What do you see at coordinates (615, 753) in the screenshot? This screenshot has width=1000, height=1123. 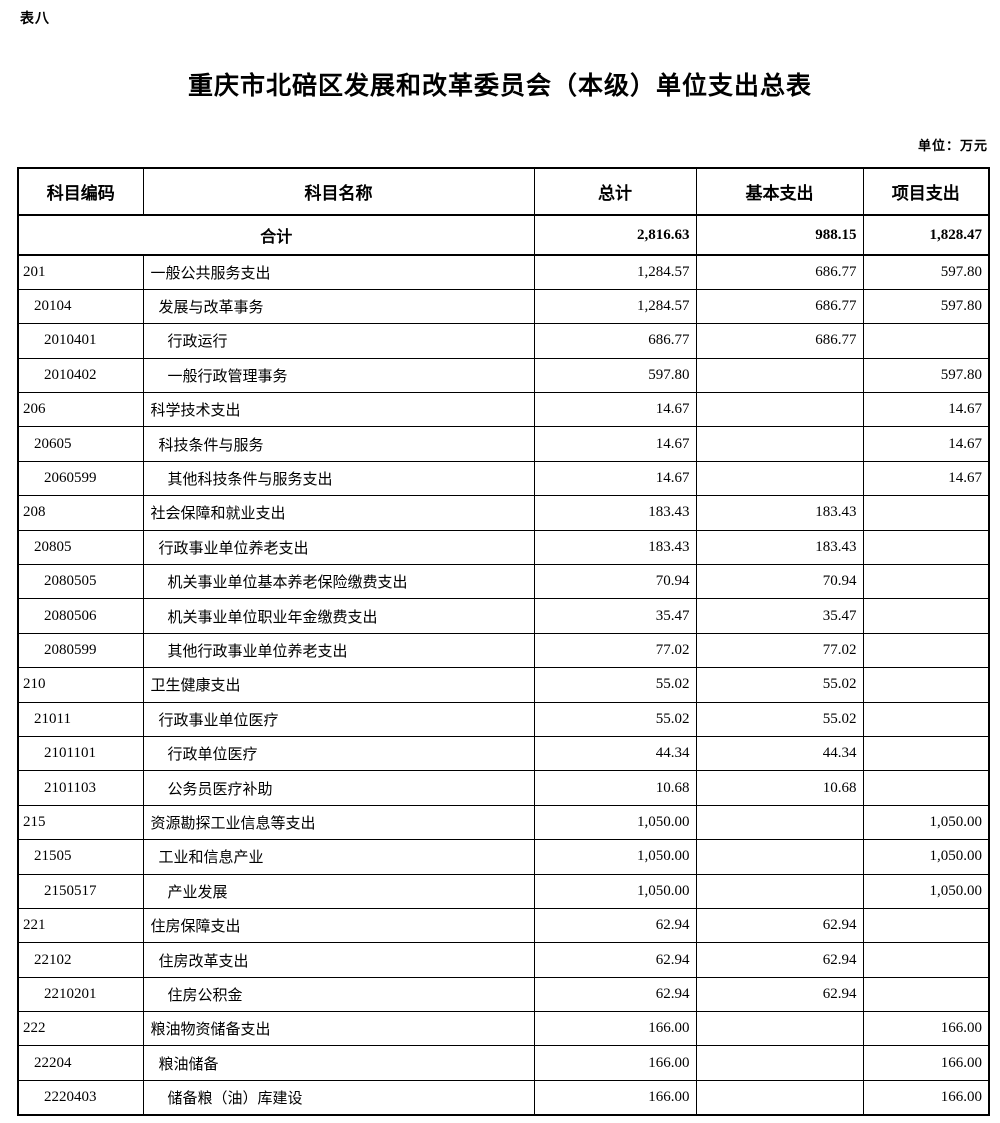 I see `total-cell: 44.34` at bounding box center [615, 753].